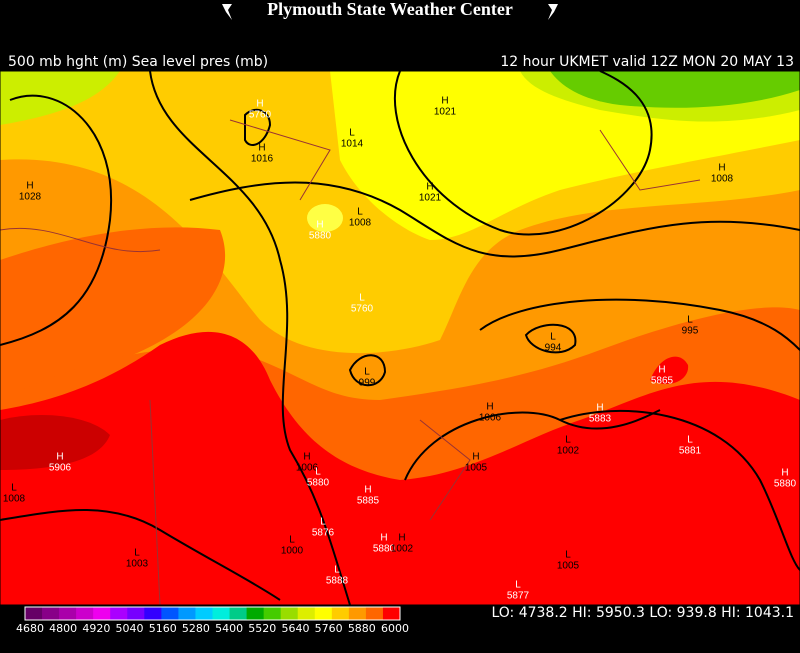 The image size is (800, 653). I want to click on center-value: 1003, so click(137, 564).